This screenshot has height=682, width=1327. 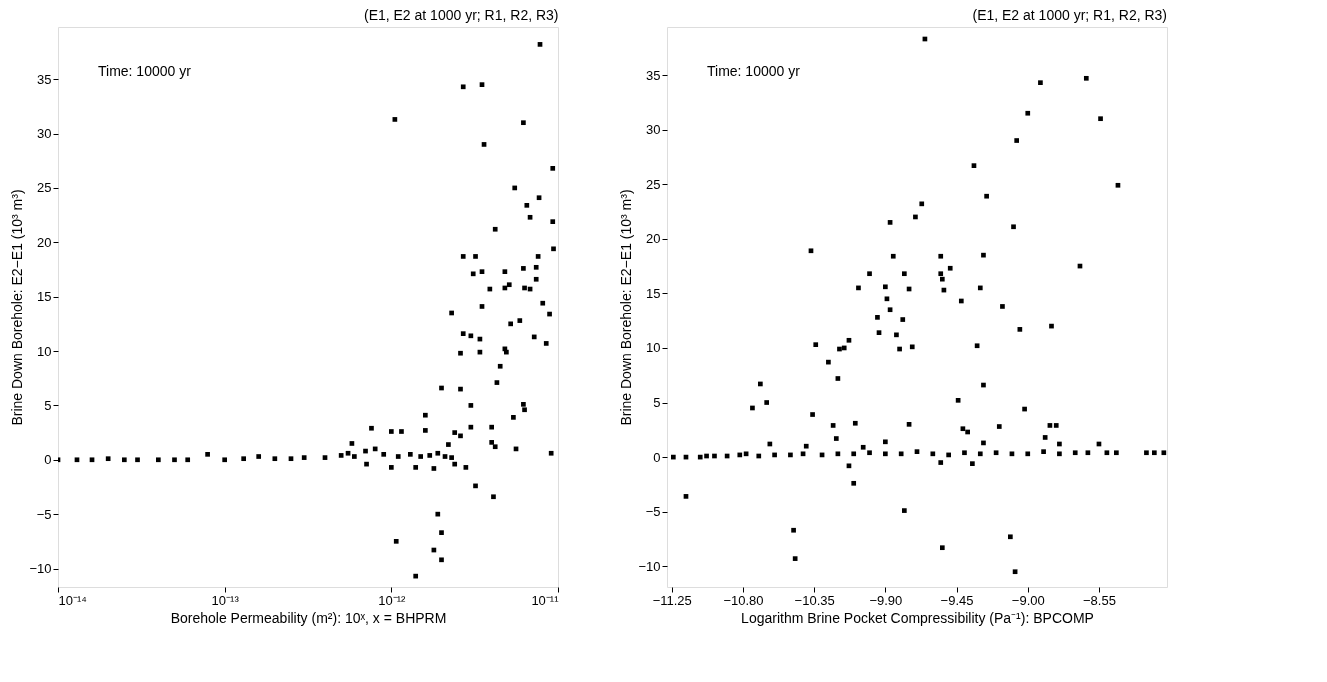 What do you see at coordinates (814, 600) in the screenshot?
I see `x-tick-label: −10.35` at bounding box center [814, 600].